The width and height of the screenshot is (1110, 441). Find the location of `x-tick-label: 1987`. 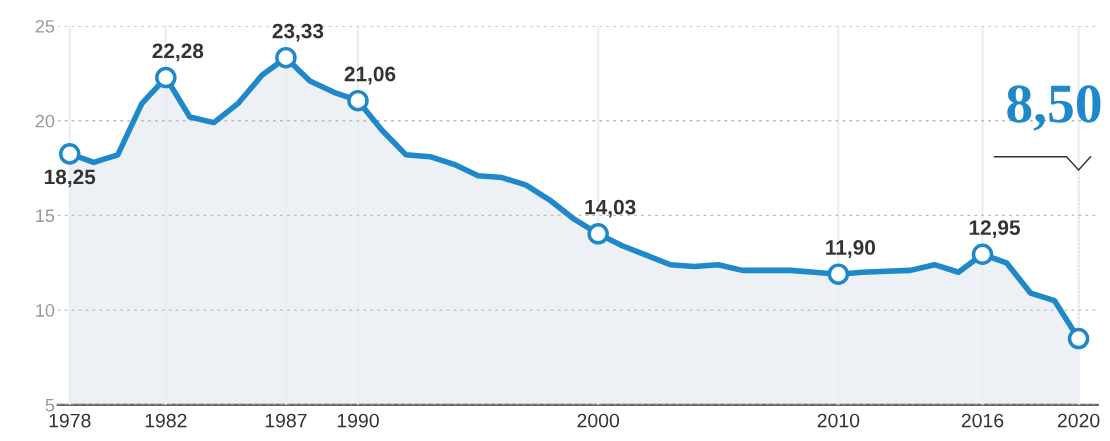

x-tick-label: 1987 is located at coordinates (286, 420).